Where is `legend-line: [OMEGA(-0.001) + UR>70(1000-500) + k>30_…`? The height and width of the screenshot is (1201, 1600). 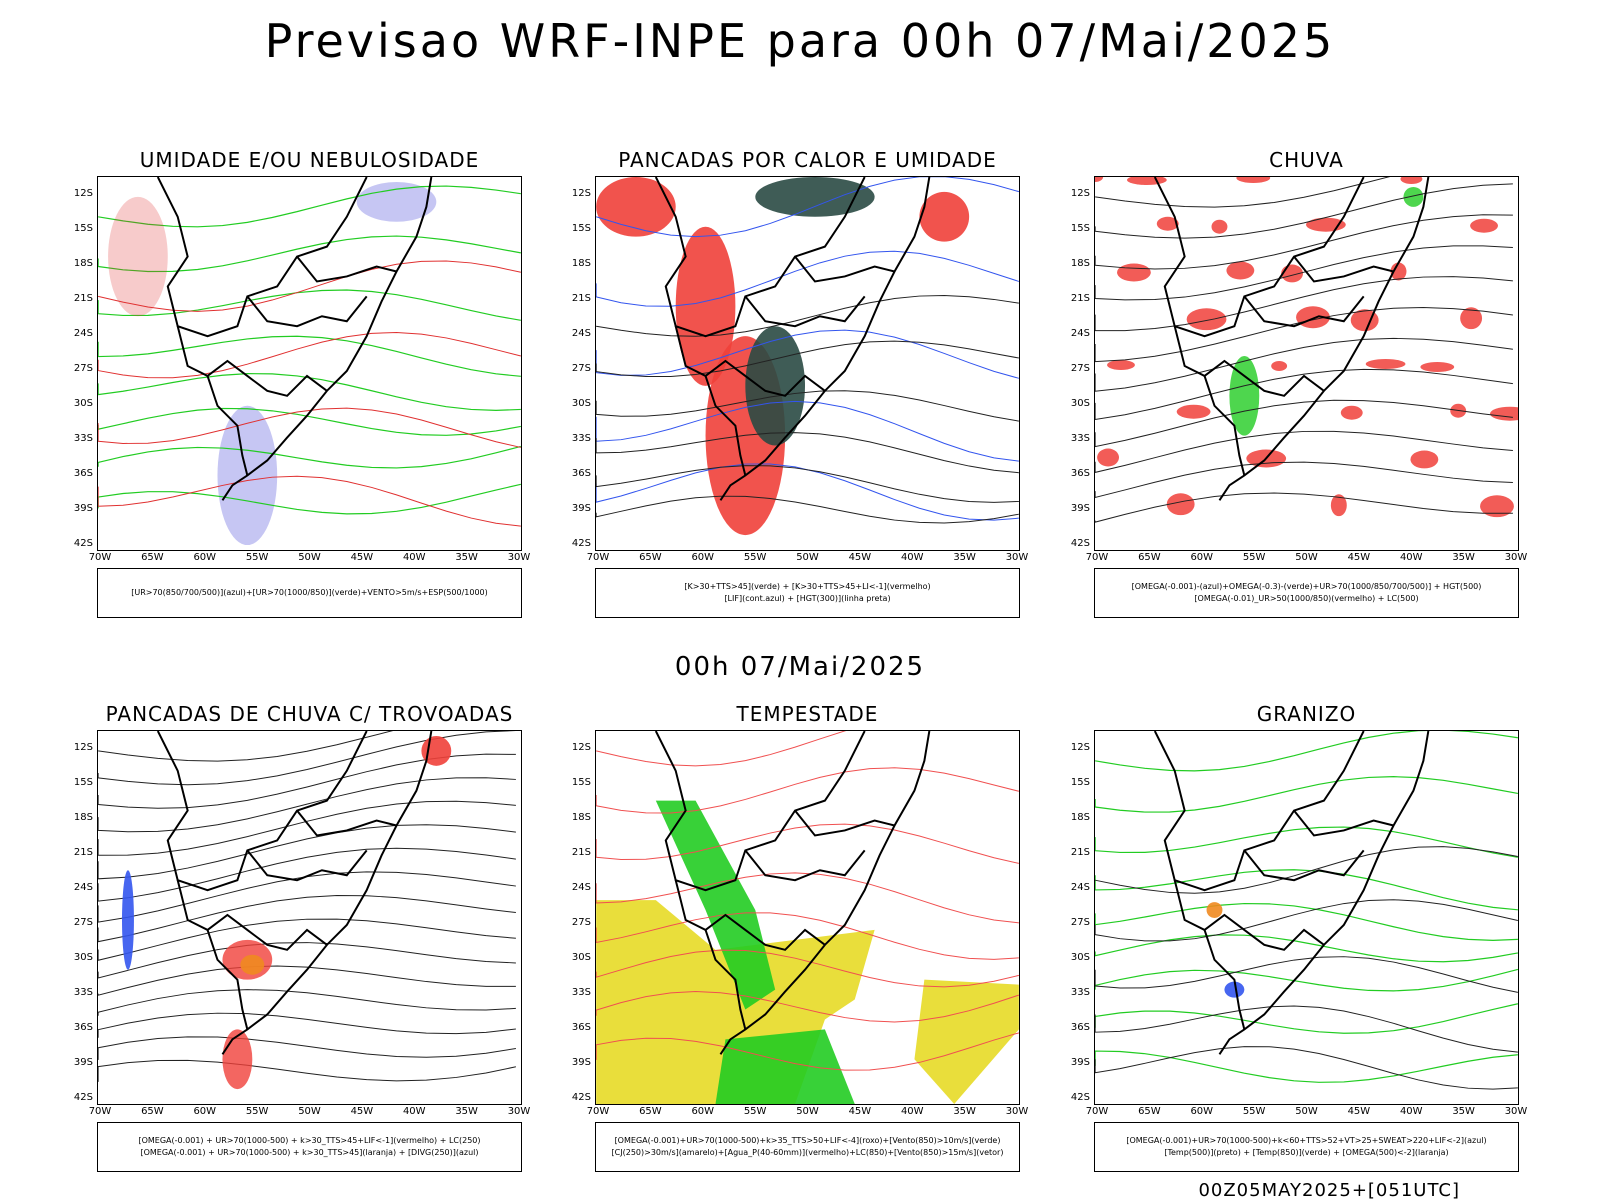
legend-line: [OMEGA(-0.001) + UR>70(1000-500) + k>30_… is located at coordinates (309, 1140).